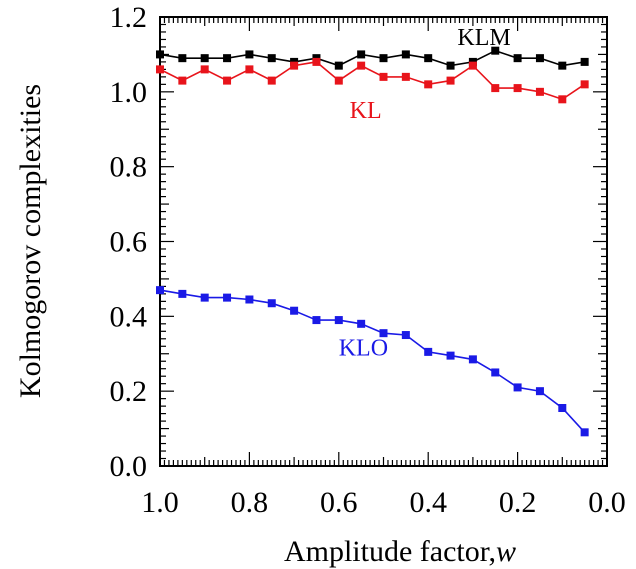 The height and width of the screenshot is (569, 636). What do you see at coordinates (518, 502) in the screenshot?
I see `x-tick-label: 0.2` at bounding box center [518, 502].